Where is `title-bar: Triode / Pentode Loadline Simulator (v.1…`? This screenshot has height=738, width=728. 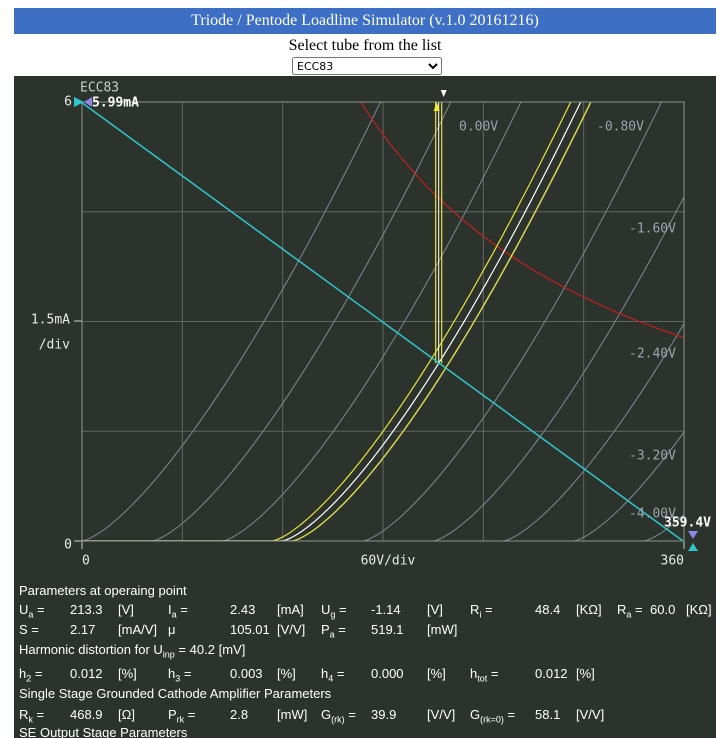 title-bar: Triode / Pentode Loadline Simulator (v.1… is located at coordinates (365, 21).